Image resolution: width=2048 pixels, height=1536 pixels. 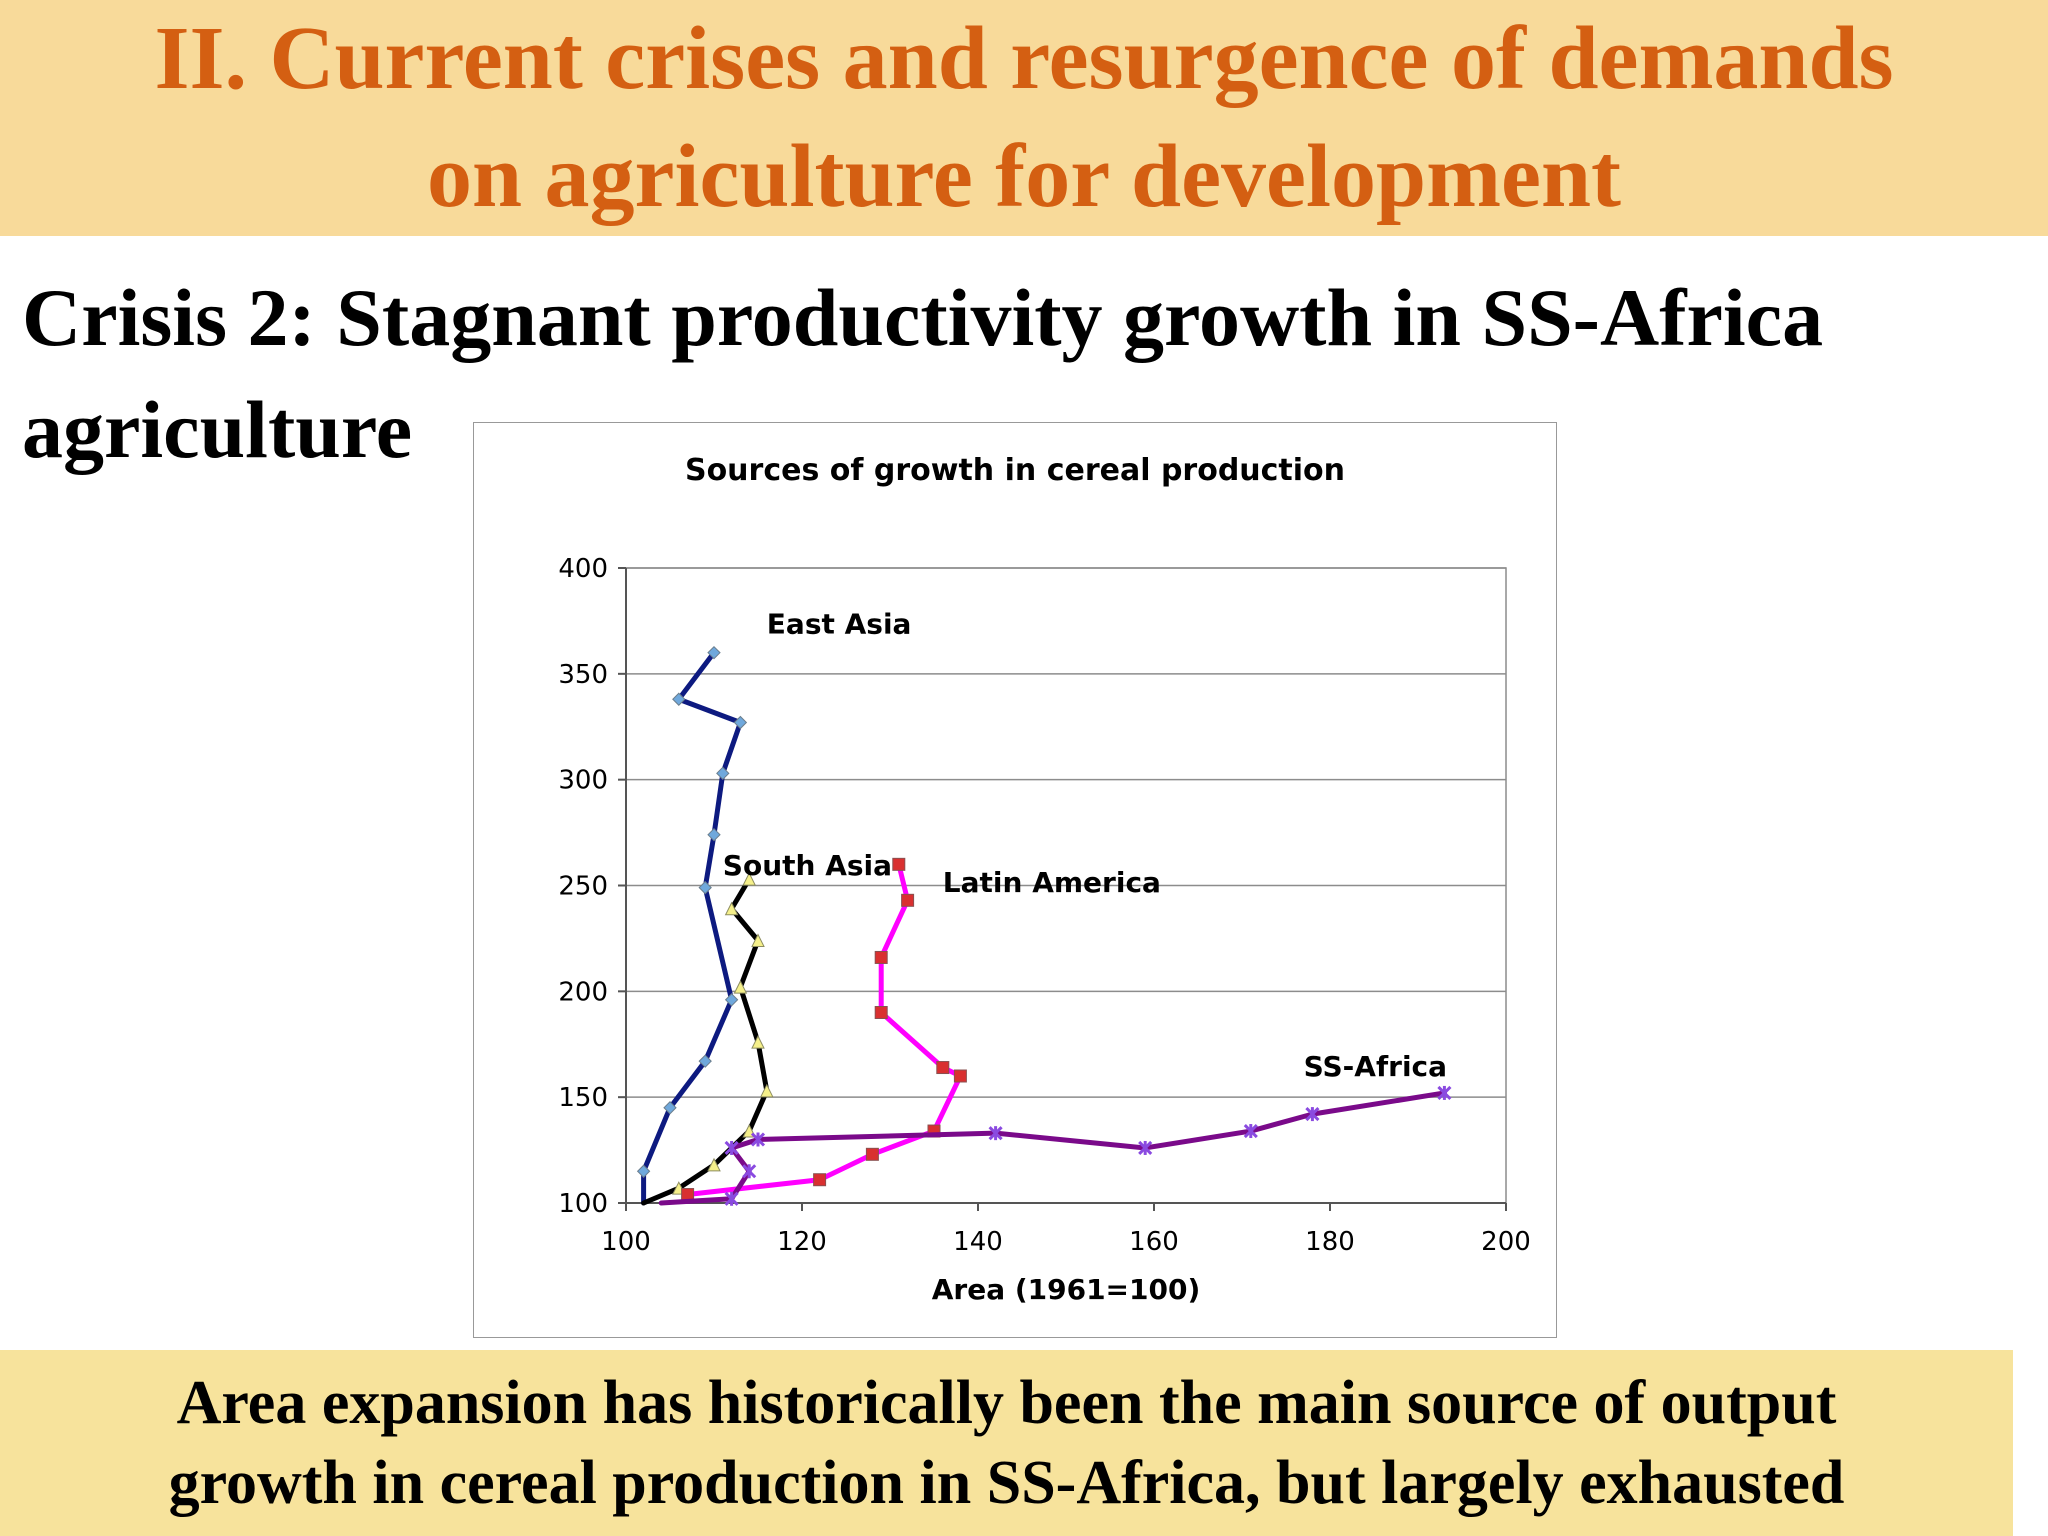 What do you see at coordinates (1506, 1242) in the screenshot?
I see `x-tick-label-200: 200` at bounding box center [1506, 1242].